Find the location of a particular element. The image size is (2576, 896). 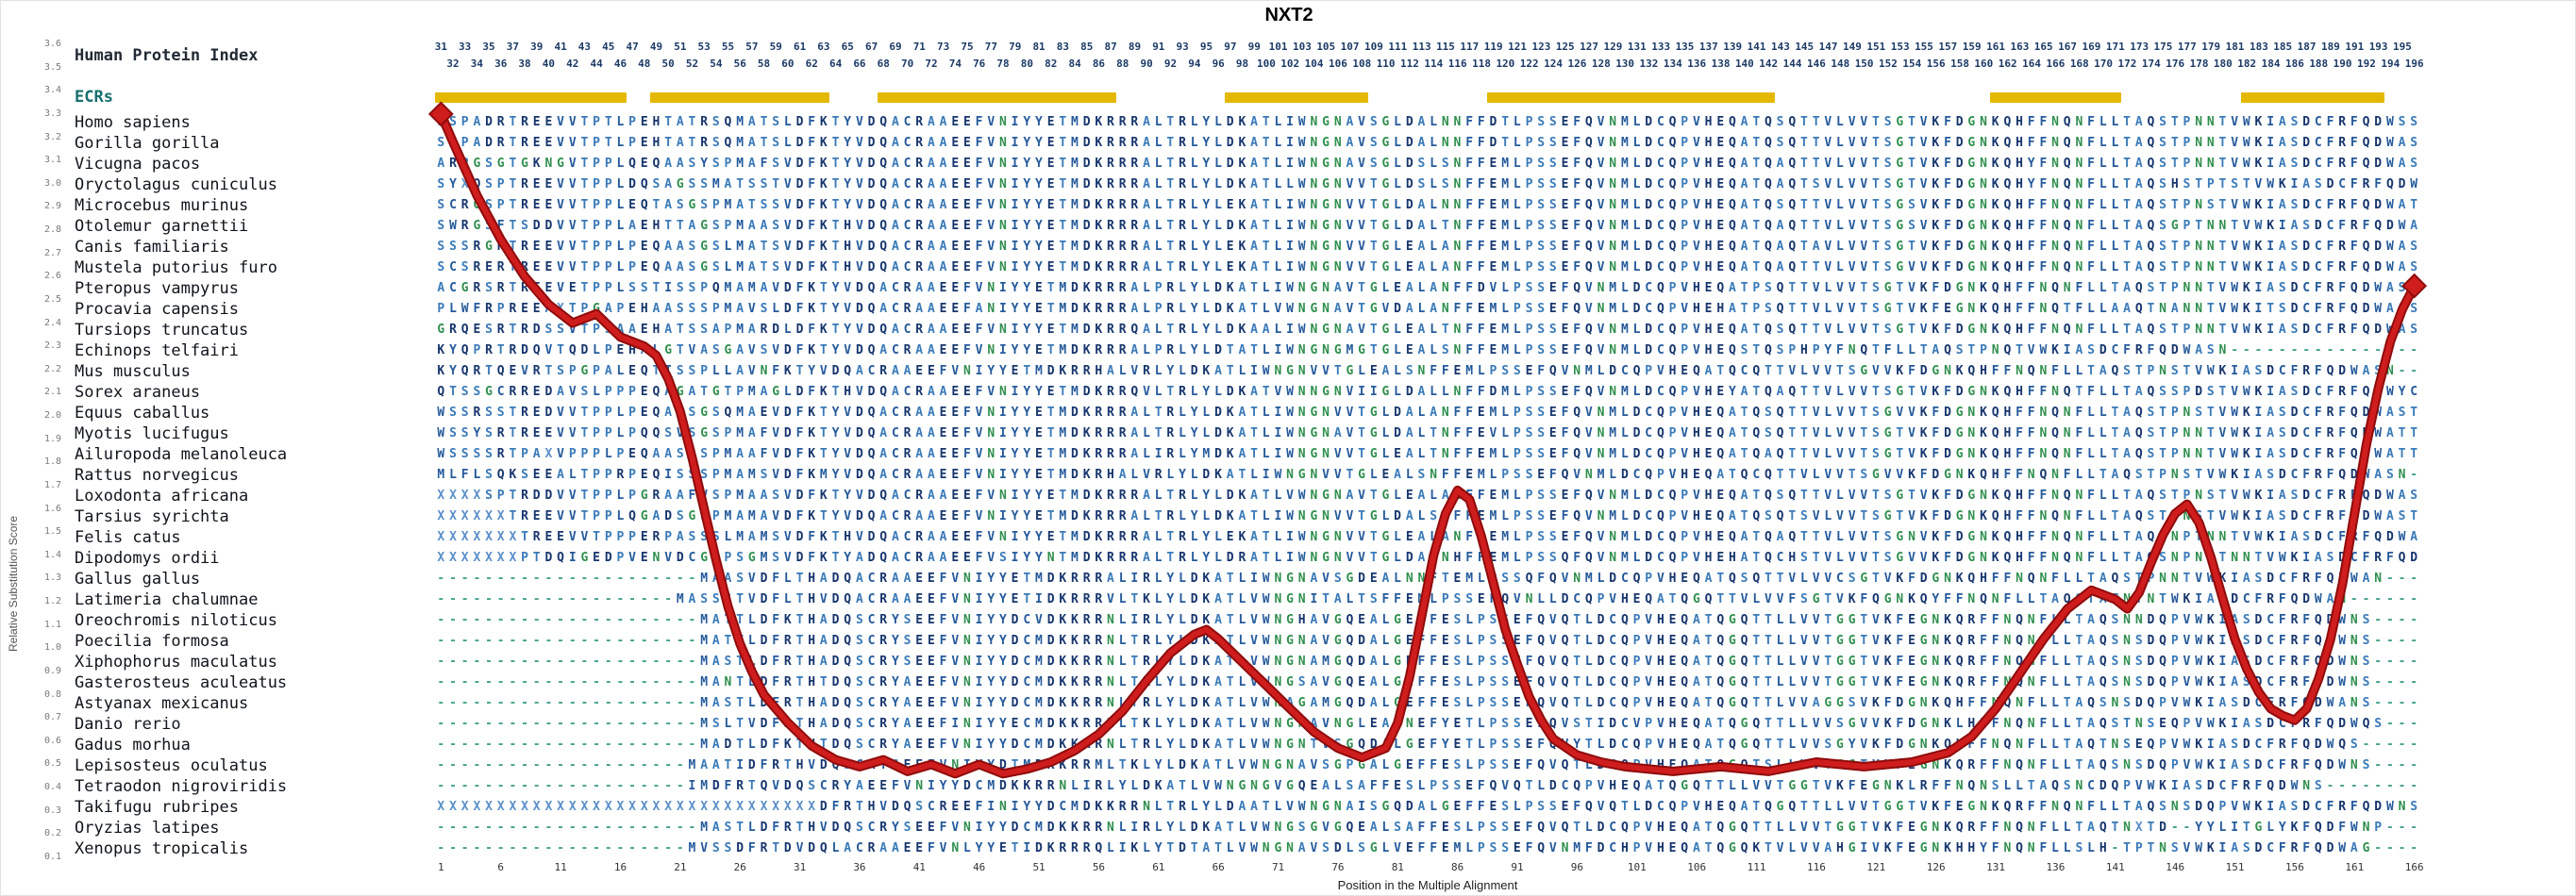

residue: X is located at coordinates (453, 537).